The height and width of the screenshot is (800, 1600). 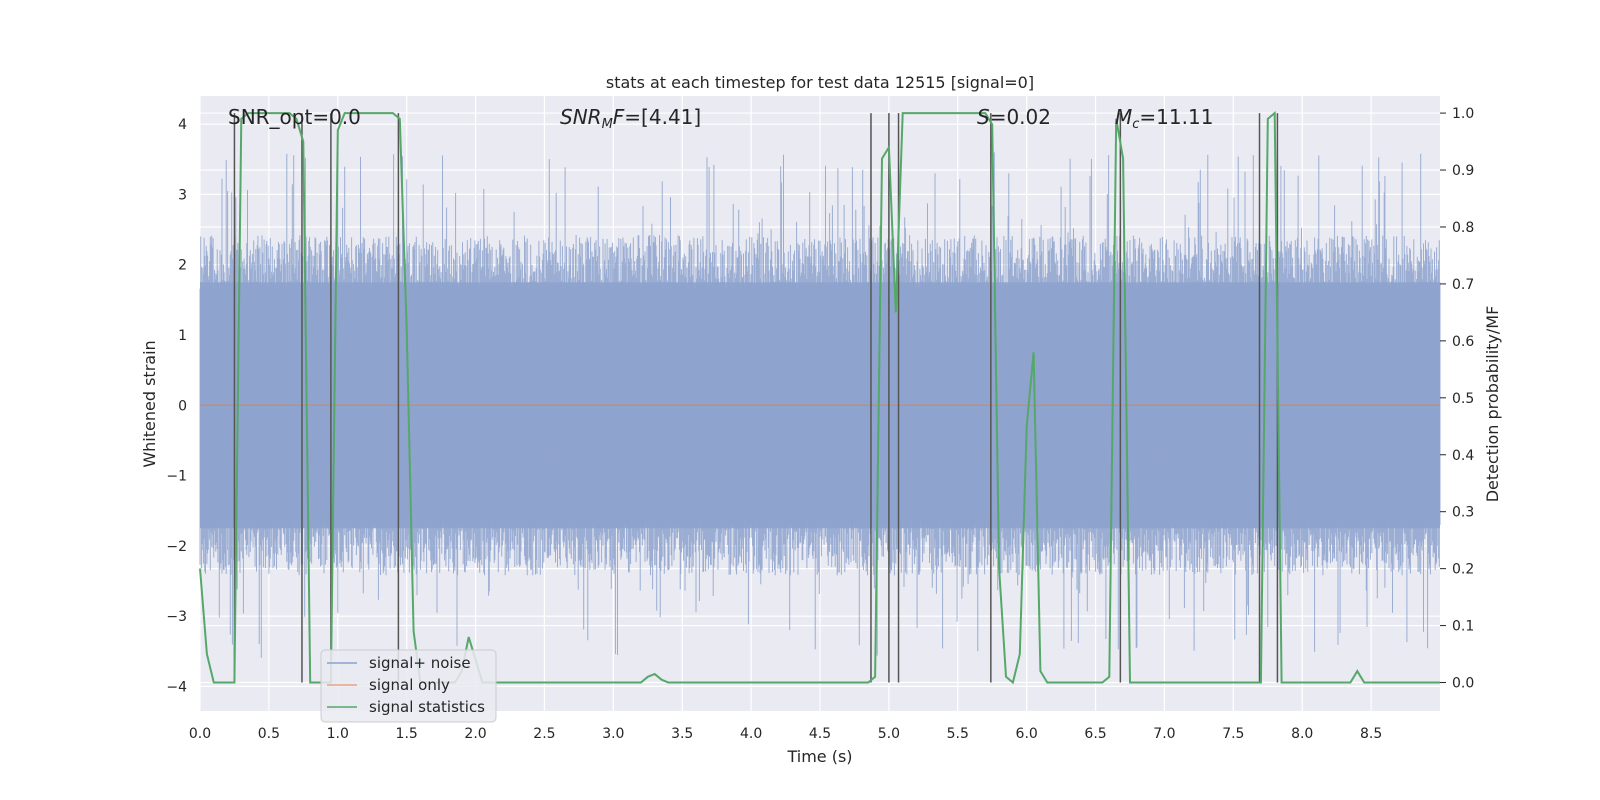 I want to click on y2-tick-label: 0.8, so click(x=1463, y=228).